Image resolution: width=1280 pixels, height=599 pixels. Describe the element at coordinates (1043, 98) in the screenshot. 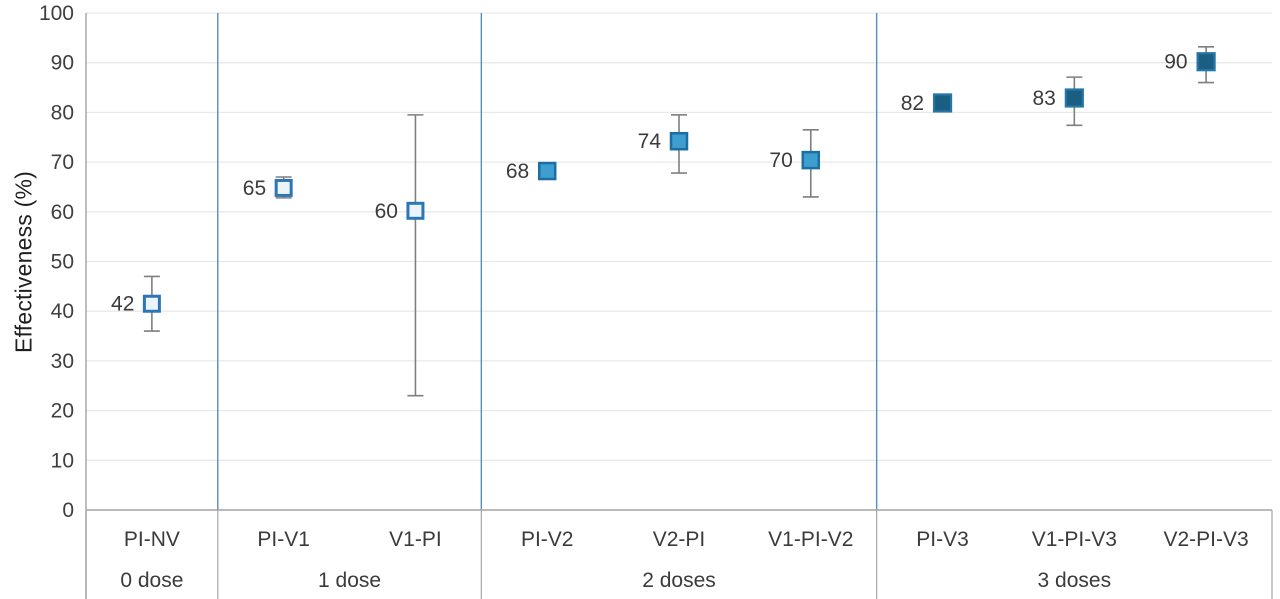

I see `data-point-label: 83` at that location.